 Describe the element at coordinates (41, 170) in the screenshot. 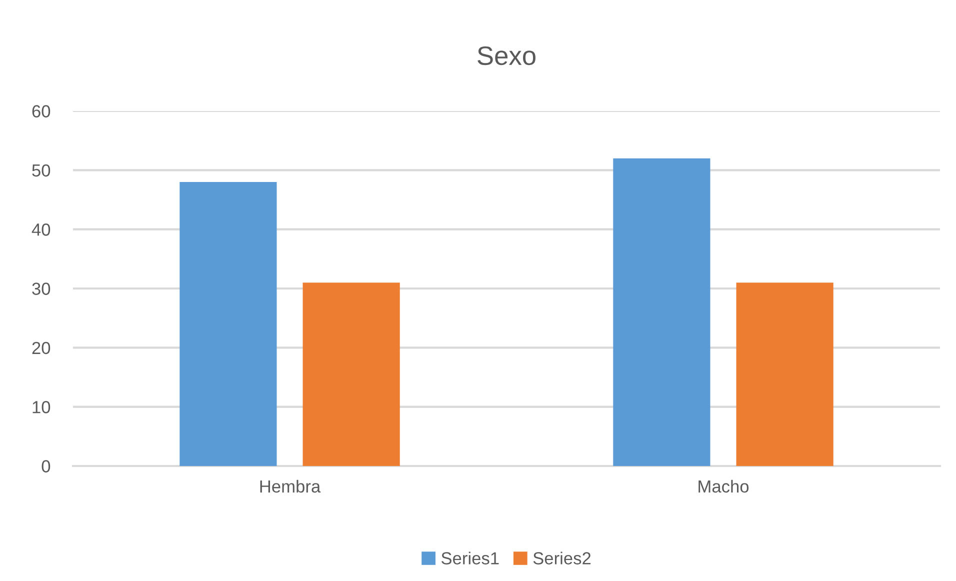

I see `y-tick-label: 50` at that location.